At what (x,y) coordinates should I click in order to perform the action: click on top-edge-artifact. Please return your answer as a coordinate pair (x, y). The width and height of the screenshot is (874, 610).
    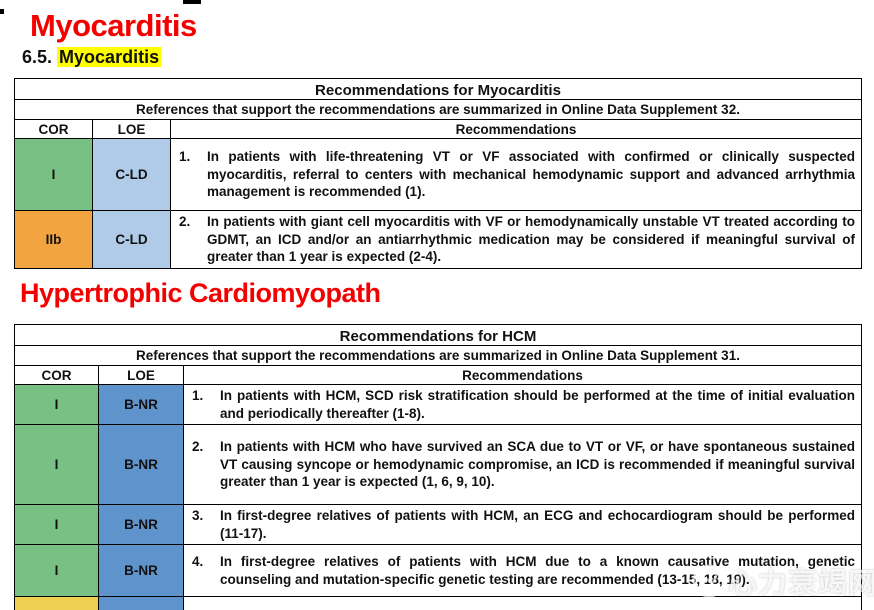
    Looking at the image, I should click on (192, 2).